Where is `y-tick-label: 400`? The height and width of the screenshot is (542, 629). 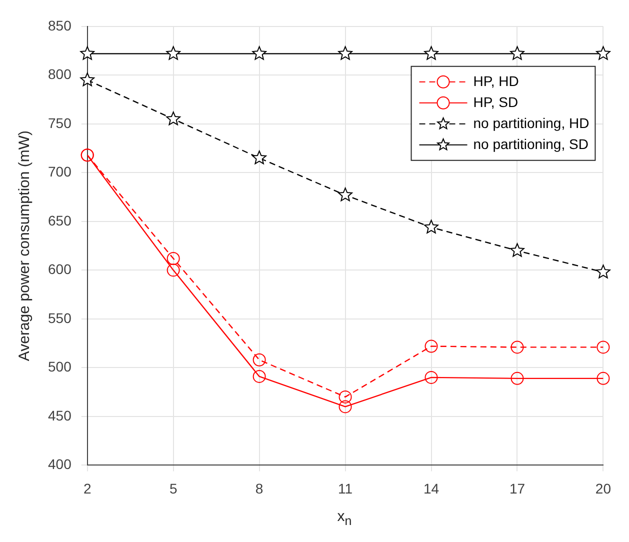
y-tick-label: 400 is located at coordinates (60, 464).